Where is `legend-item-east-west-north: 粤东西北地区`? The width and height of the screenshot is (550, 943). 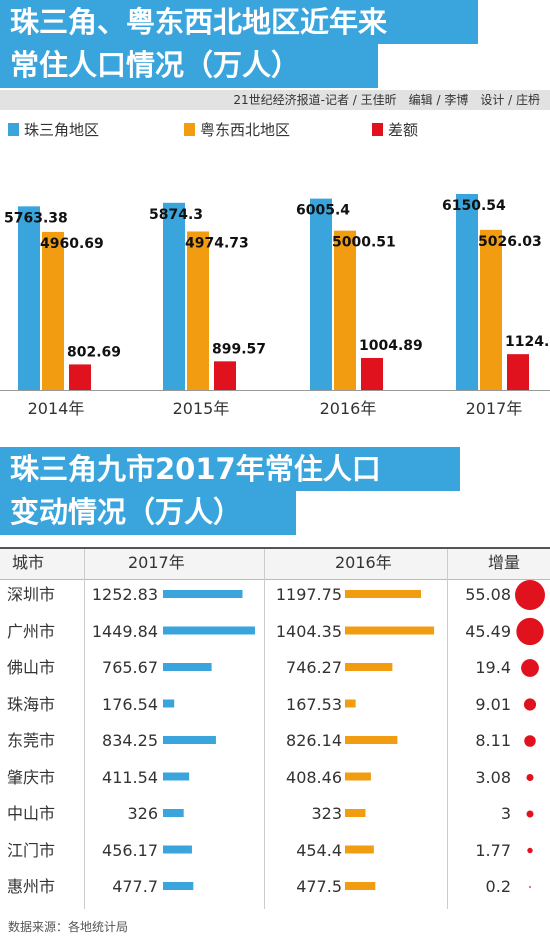
legend-item-east-west-north: 粤东西北地区 is located at coordinates (237, 130).